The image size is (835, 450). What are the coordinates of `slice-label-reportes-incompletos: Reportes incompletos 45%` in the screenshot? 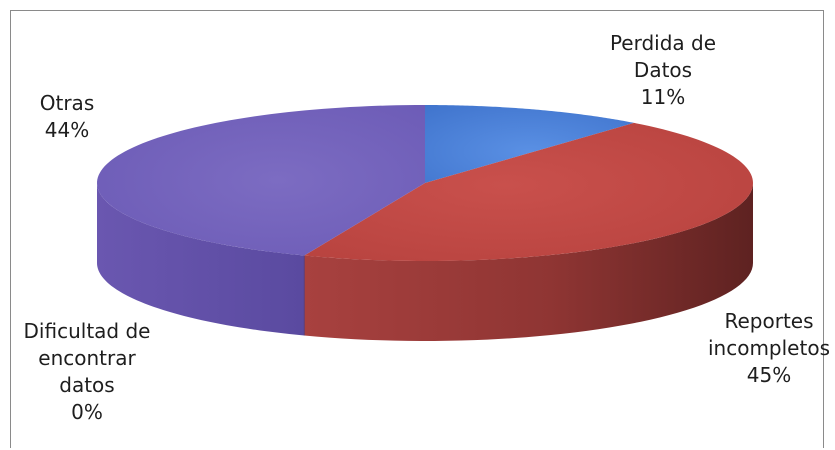 It's located at (768, 348).